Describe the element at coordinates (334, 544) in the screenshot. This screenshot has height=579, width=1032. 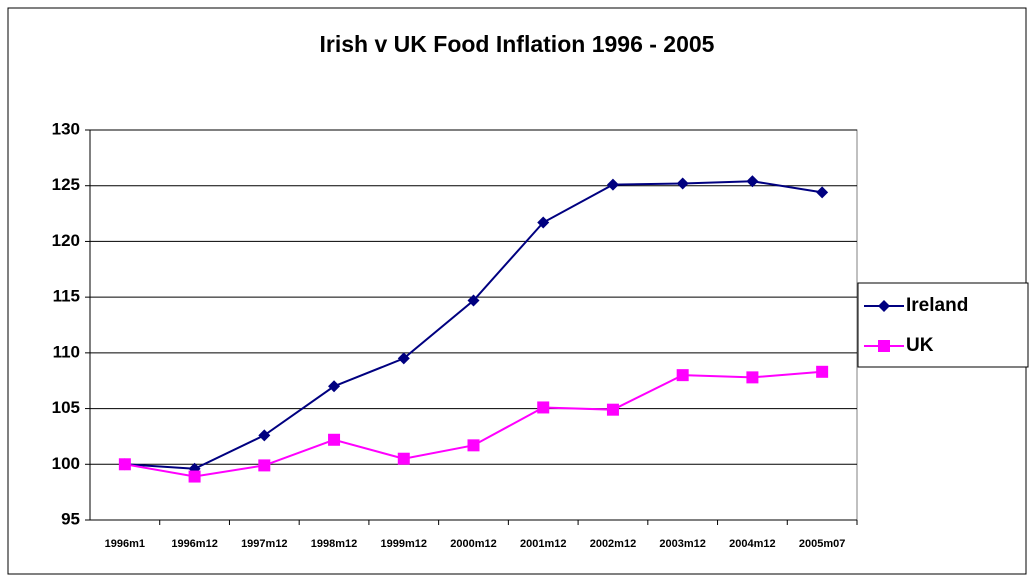
I see `x-tick-label: 1998m12` at that location.